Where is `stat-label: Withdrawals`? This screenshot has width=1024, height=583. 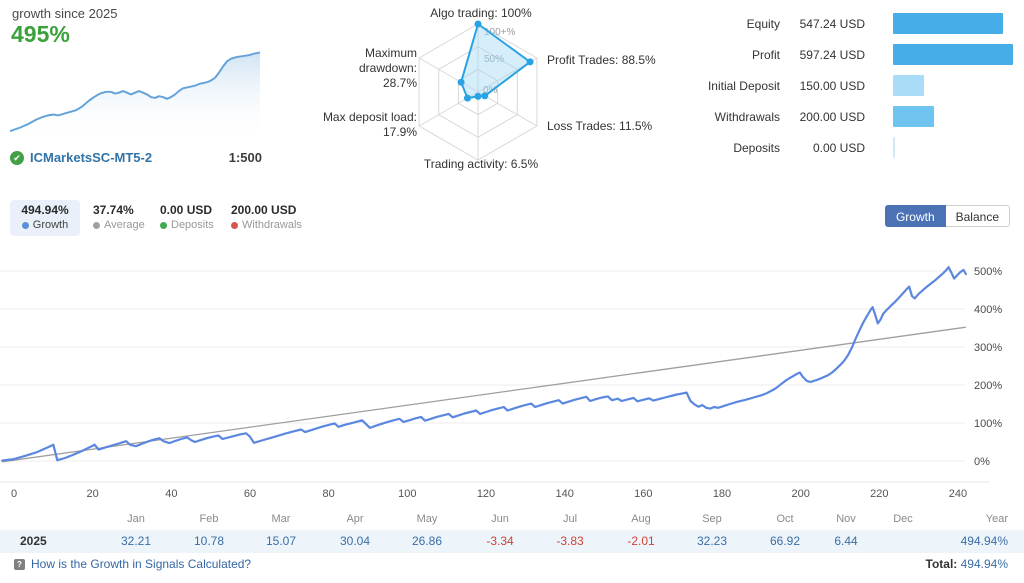 stat-label: Withdrawals is located at coordinates (272, 225).